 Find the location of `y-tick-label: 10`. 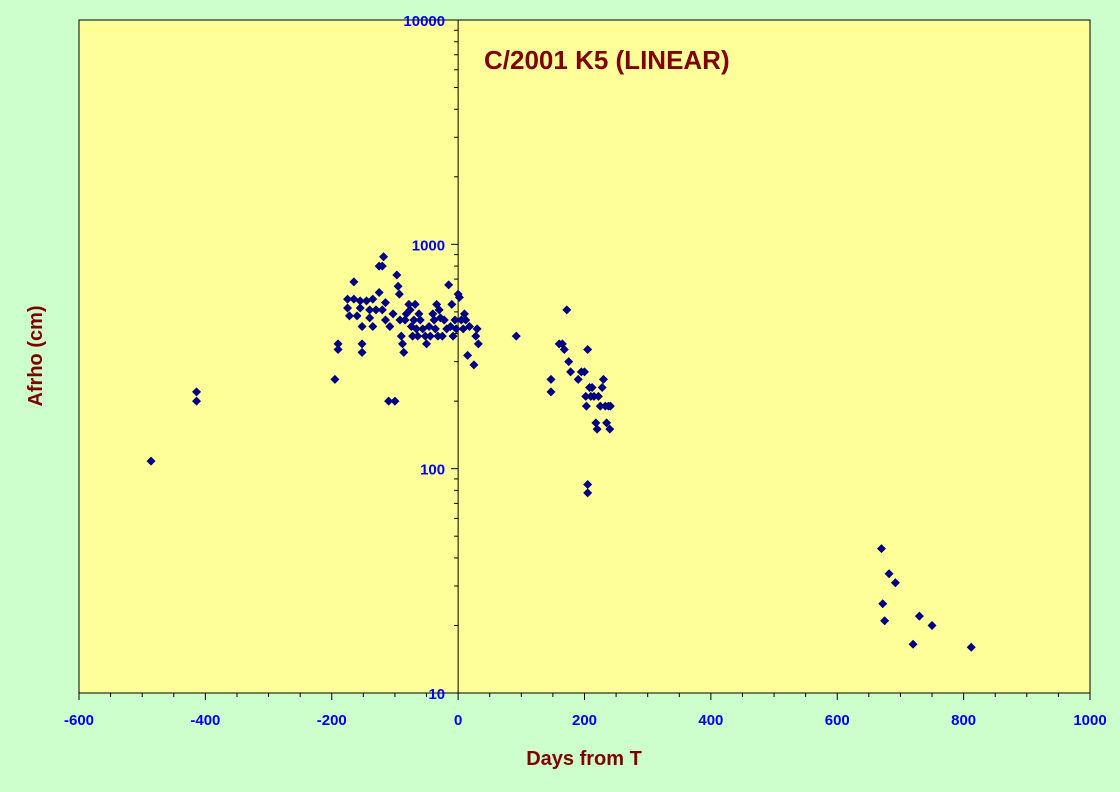

y-tick-label: 10 is located at coordinates (436, 694).